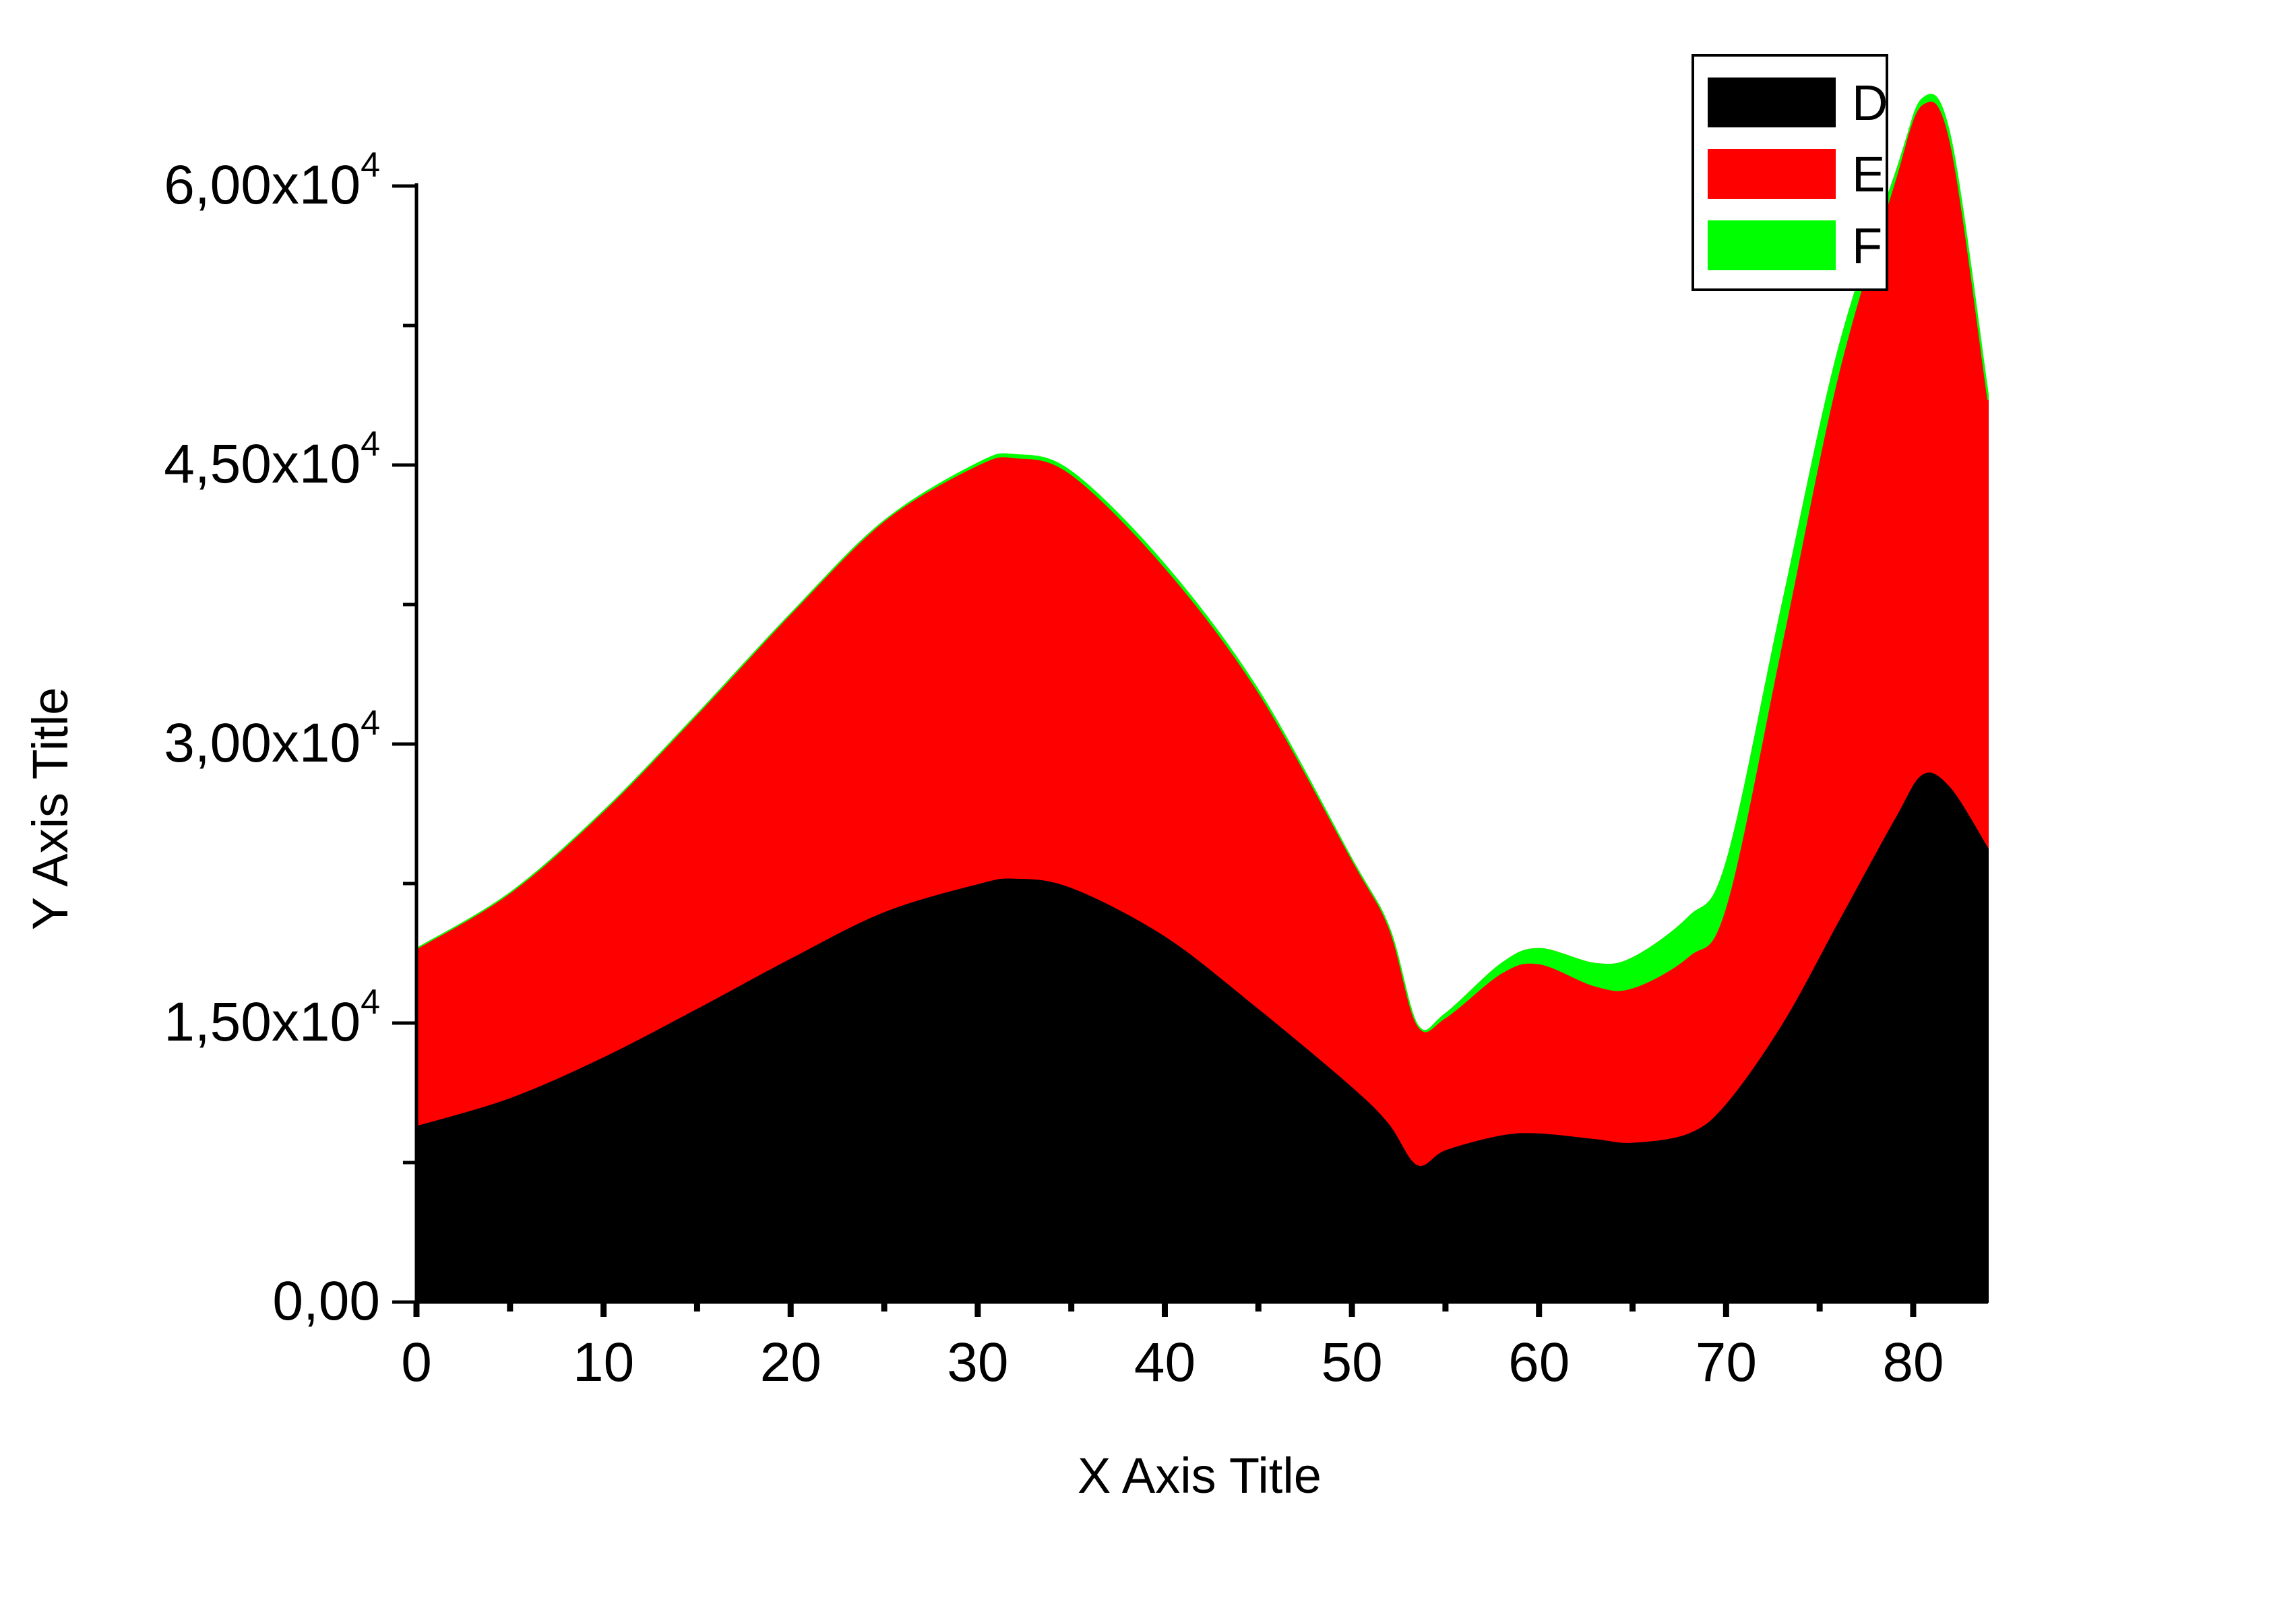 This screenshot has height=1604, width=2296. I want to click on y-axis-ticks: 0,00 1,50x10⁴ 3,00x10⁴ 4,50x10⁴ 6,00x10⁴, so click(290, 739).